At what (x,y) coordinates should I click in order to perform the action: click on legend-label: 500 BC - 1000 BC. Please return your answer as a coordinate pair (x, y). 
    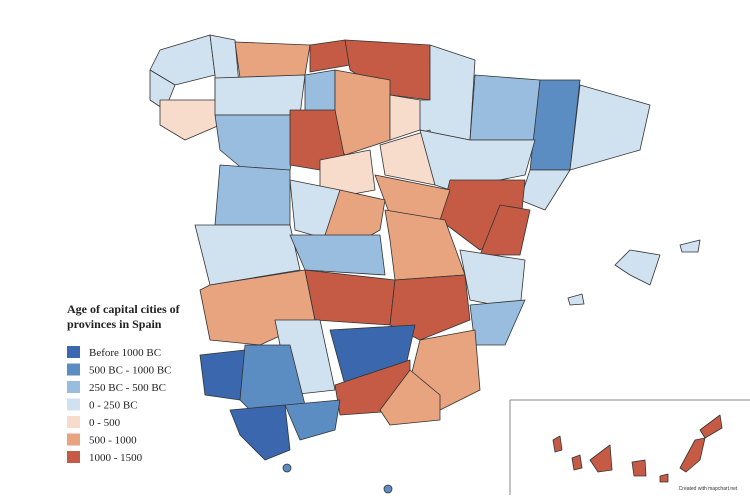
    Looking at the image, I should click on (130, 371).